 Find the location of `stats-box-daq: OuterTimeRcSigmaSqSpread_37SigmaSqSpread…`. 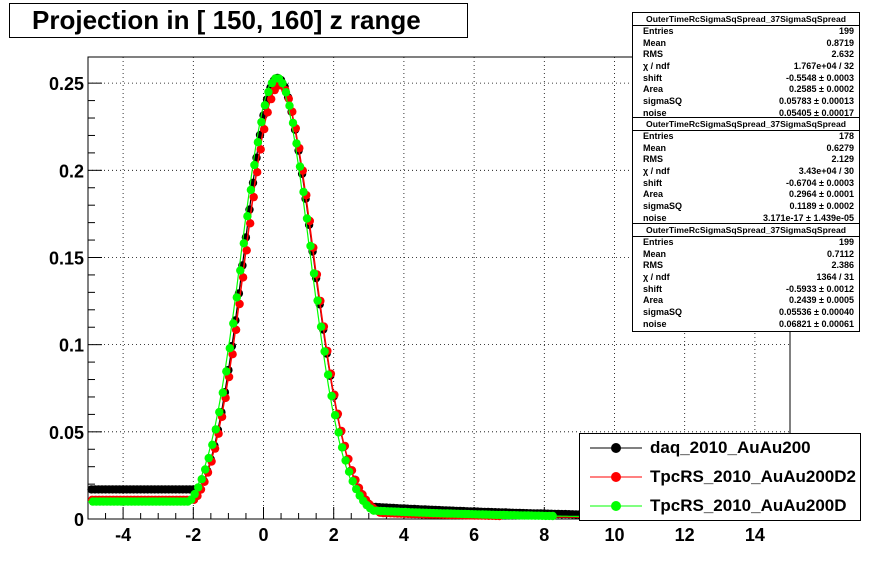

stats-box-daq: OuterTimeRcSigmaSqSpread_37SigmaSqSpread… is located at coordinates (746, 66).